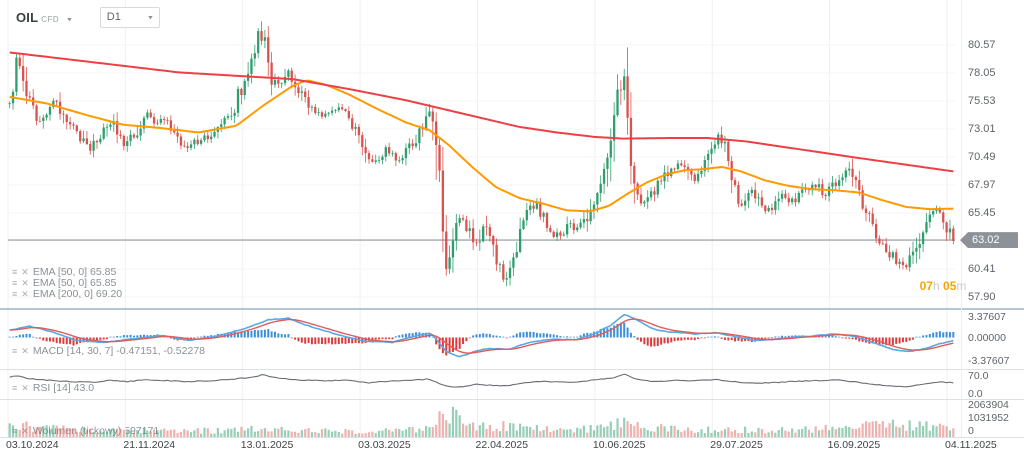 Image resolution: width=1024 pixels, height=461 pixels. I want to click on countdown-hours: 07, so click(926, 286).